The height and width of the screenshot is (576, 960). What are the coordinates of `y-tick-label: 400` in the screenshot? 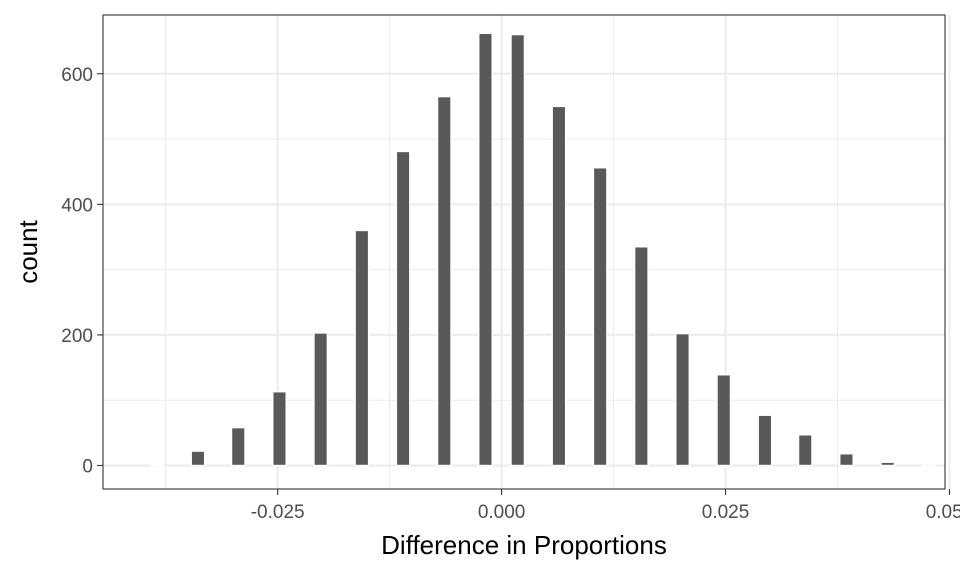 It's located at (77, 205).